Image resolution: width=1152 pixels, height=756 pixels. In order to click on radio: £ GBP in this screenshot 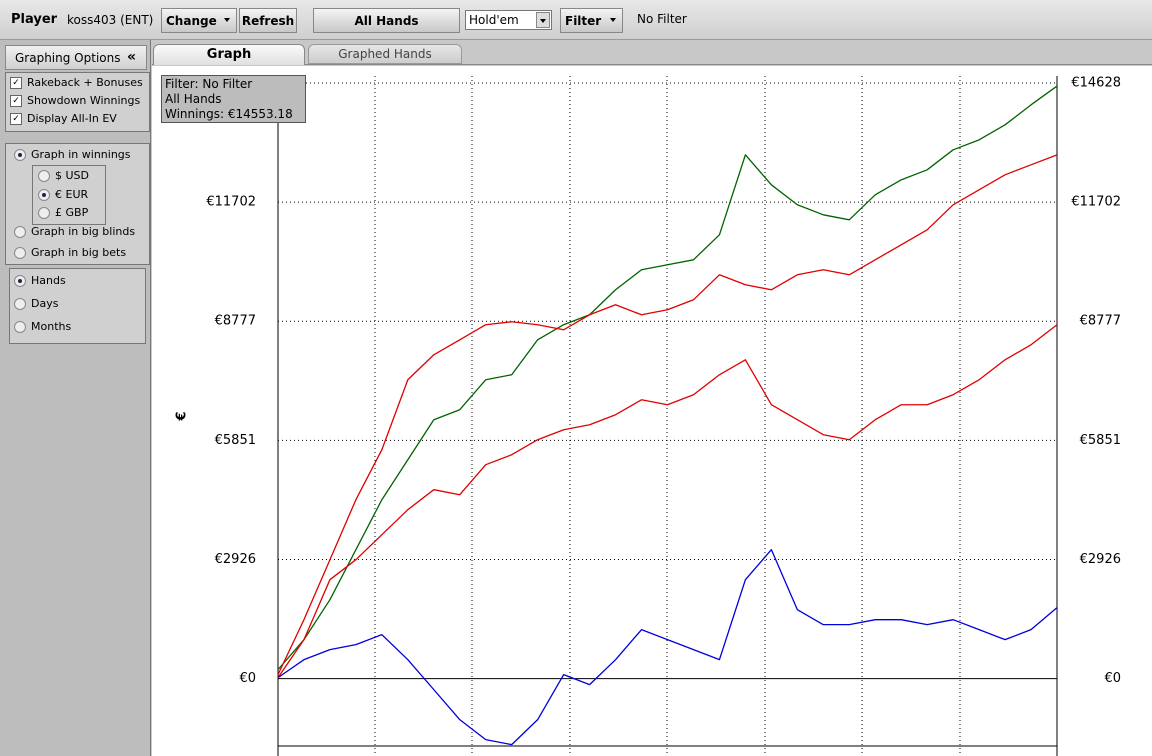, I will do `click(63, 212)`.